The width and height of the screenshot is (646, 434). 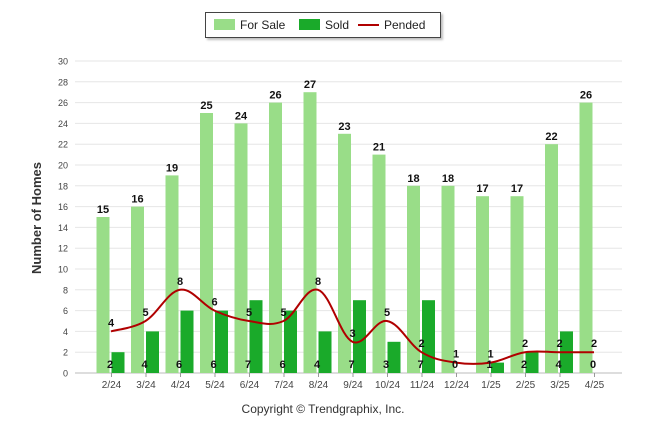 What do you see at coordinates (65, 374) in the screenshot?
I see `y-tick-label: 0` at bounding box center [65, 374].